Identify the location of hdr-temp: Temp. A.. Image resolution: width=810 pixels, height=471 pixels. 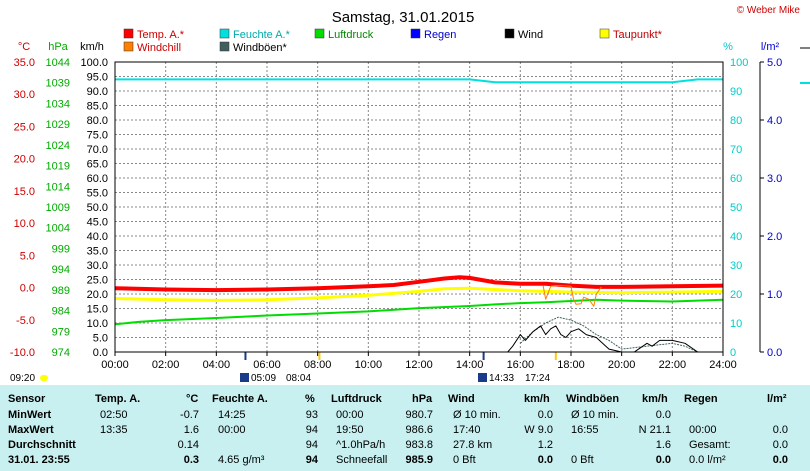
(118, 399).